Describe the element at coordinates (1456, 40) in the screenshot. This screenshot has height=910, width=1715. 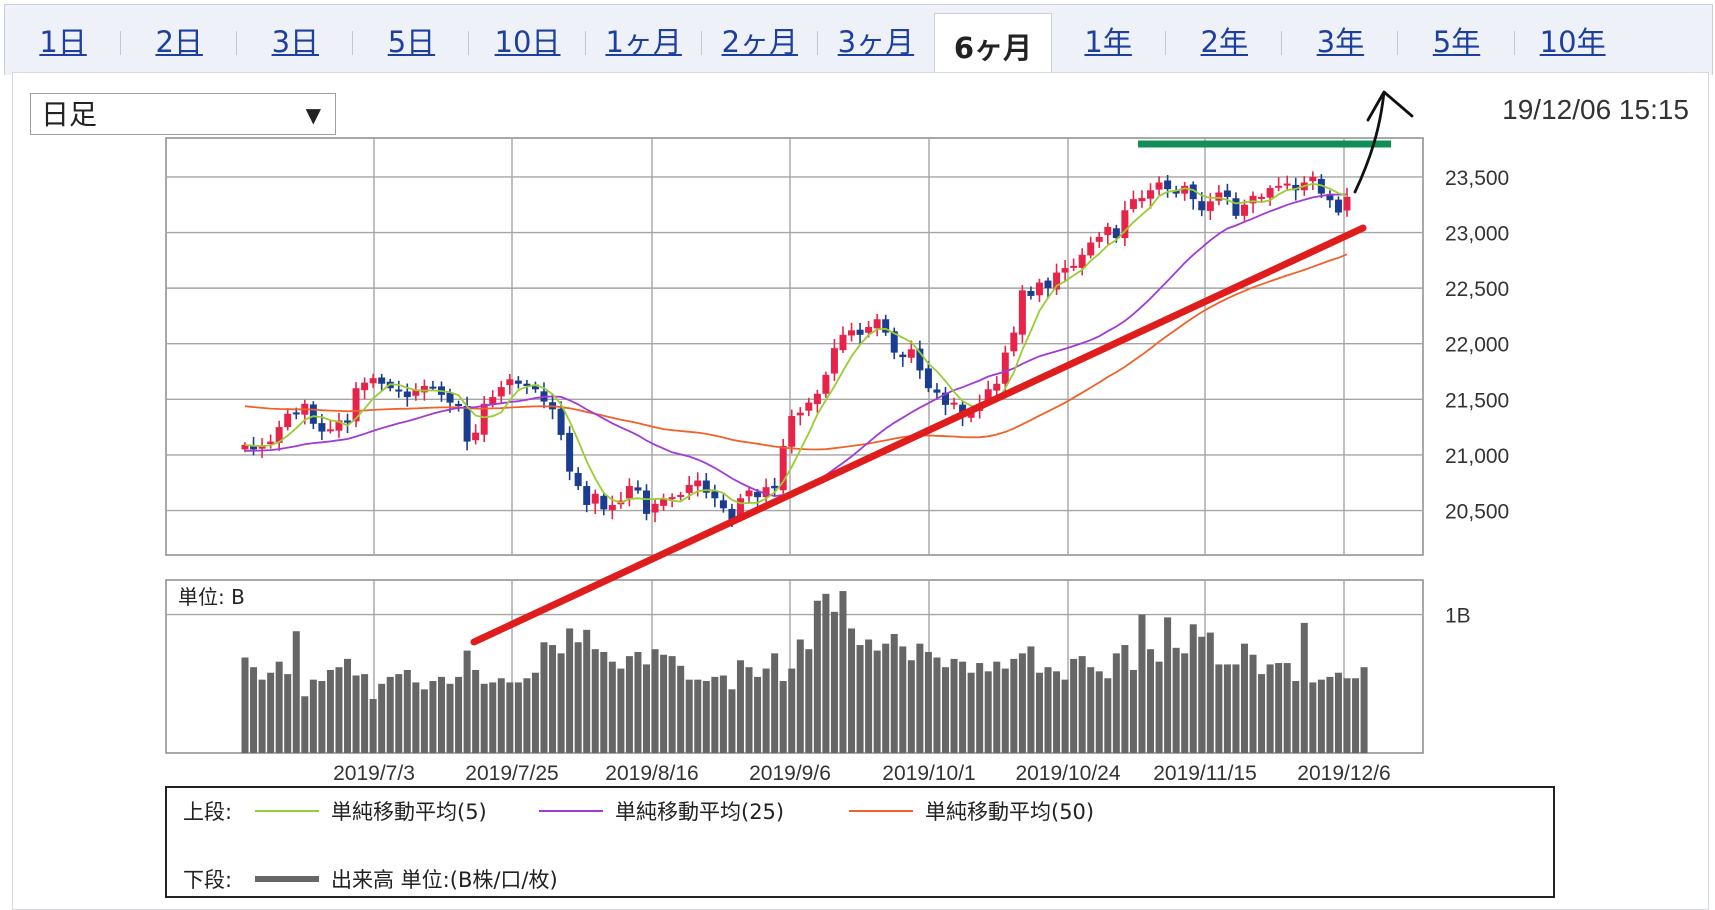
I see `tab-13: 5年` at that location.